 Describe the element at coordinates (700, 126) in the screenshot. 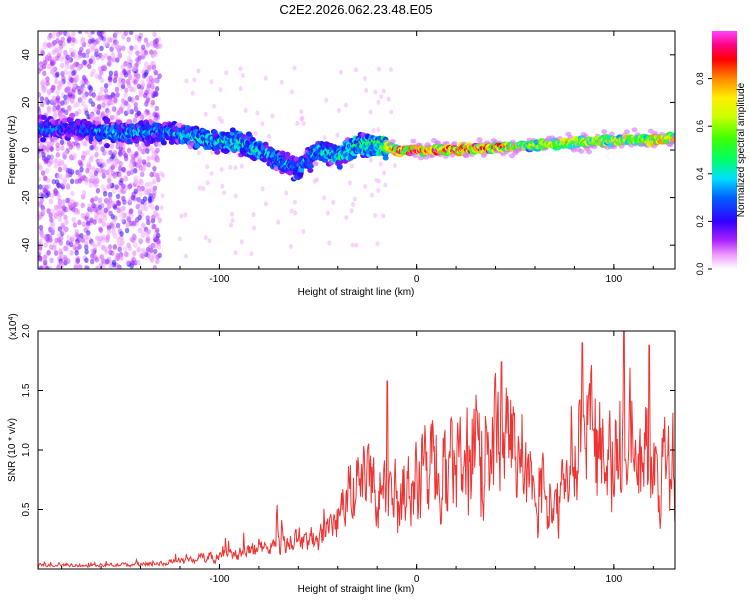

I see `colorbar-tick-label: 0.6` at that location.